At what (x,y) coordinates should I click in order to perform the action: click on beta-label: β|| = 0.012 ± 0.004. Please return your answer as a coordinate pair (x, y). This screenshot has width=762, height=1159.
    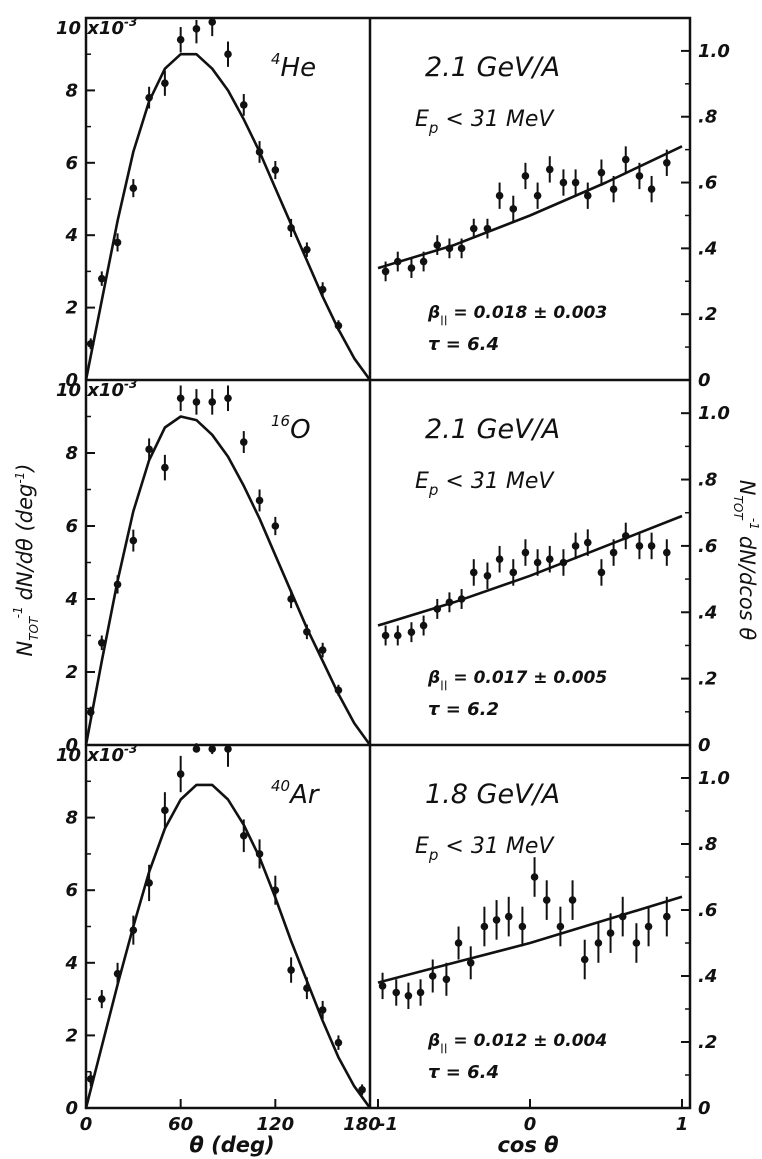
    Looking at the image, I should click on (517, 1042).